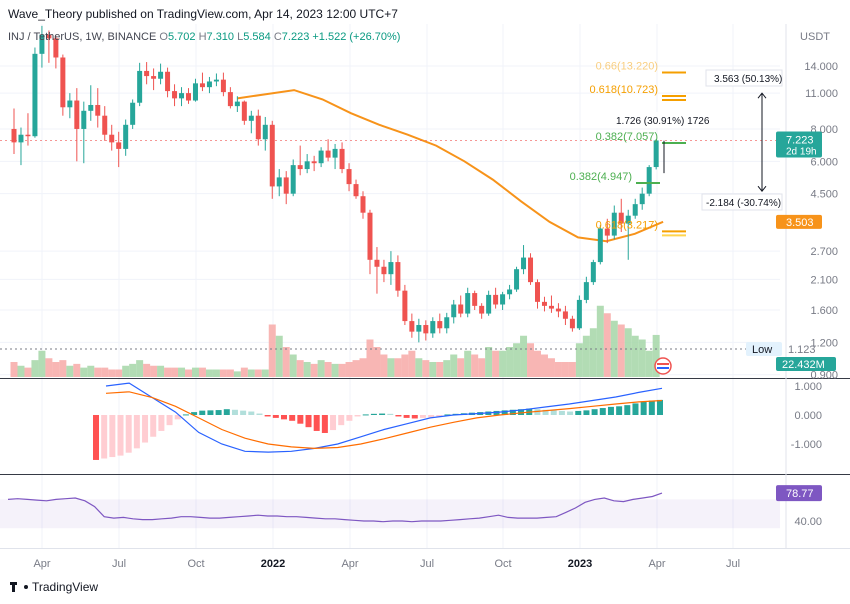 This screenshot has width=850, height=604. I want to click on high-value: 7.310, so click(220, 37).